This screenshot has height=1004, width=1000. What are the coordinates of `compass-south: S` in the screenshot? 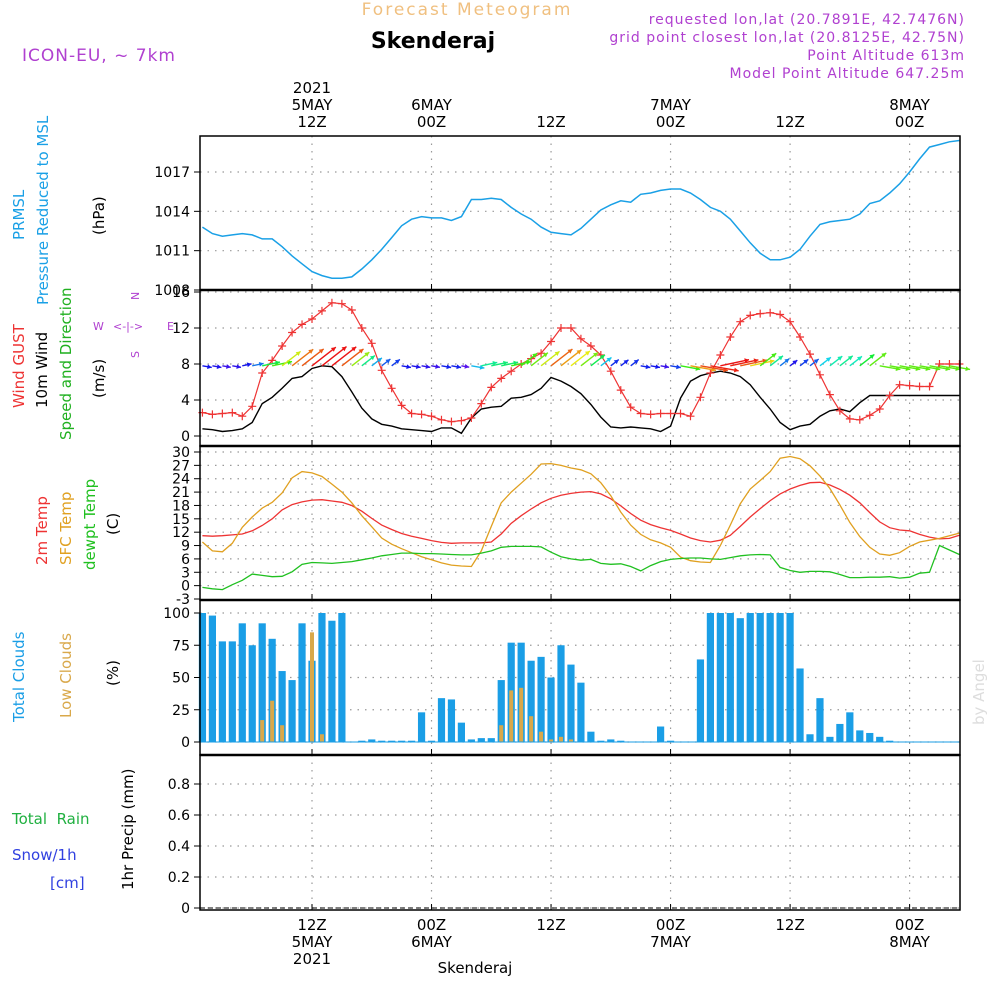 It's located at (135, 354).